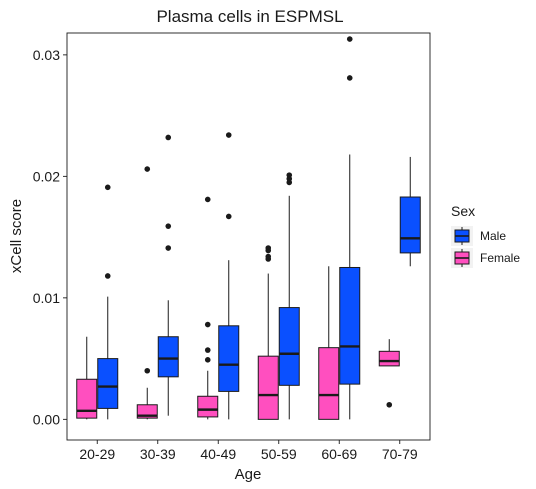 The height and width of the screenshot is (489, 536). I want to click on y-tick-label: 0.01, so click(46, 298).